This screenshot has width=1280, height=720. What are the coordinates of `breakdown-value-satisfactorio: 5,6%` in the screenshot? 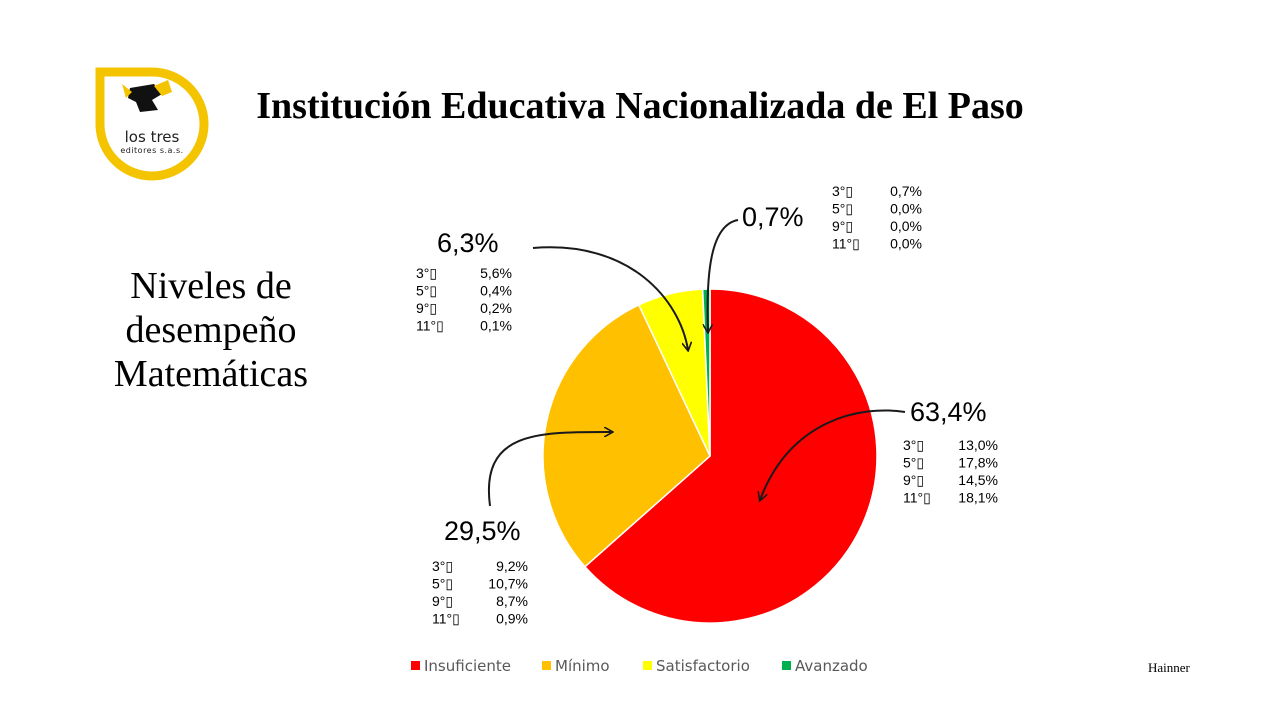 It's located at (496, 273).